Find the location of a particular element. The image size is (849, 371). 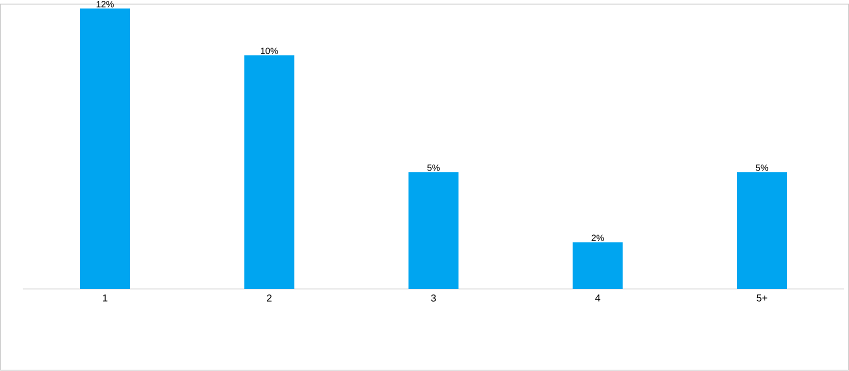

x-tick-label: 2 is located at coordinates (269, 298).